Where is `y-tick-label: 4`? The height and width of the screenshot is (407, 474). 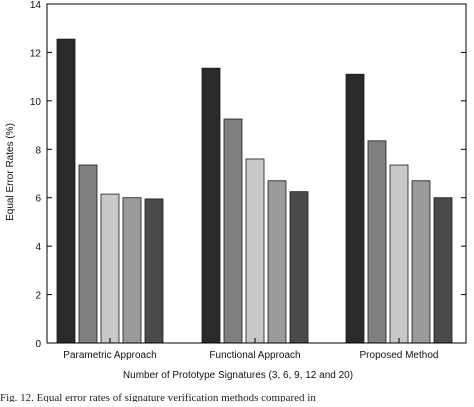
y-tick-label: 4 is located at coordinates (38, 247).